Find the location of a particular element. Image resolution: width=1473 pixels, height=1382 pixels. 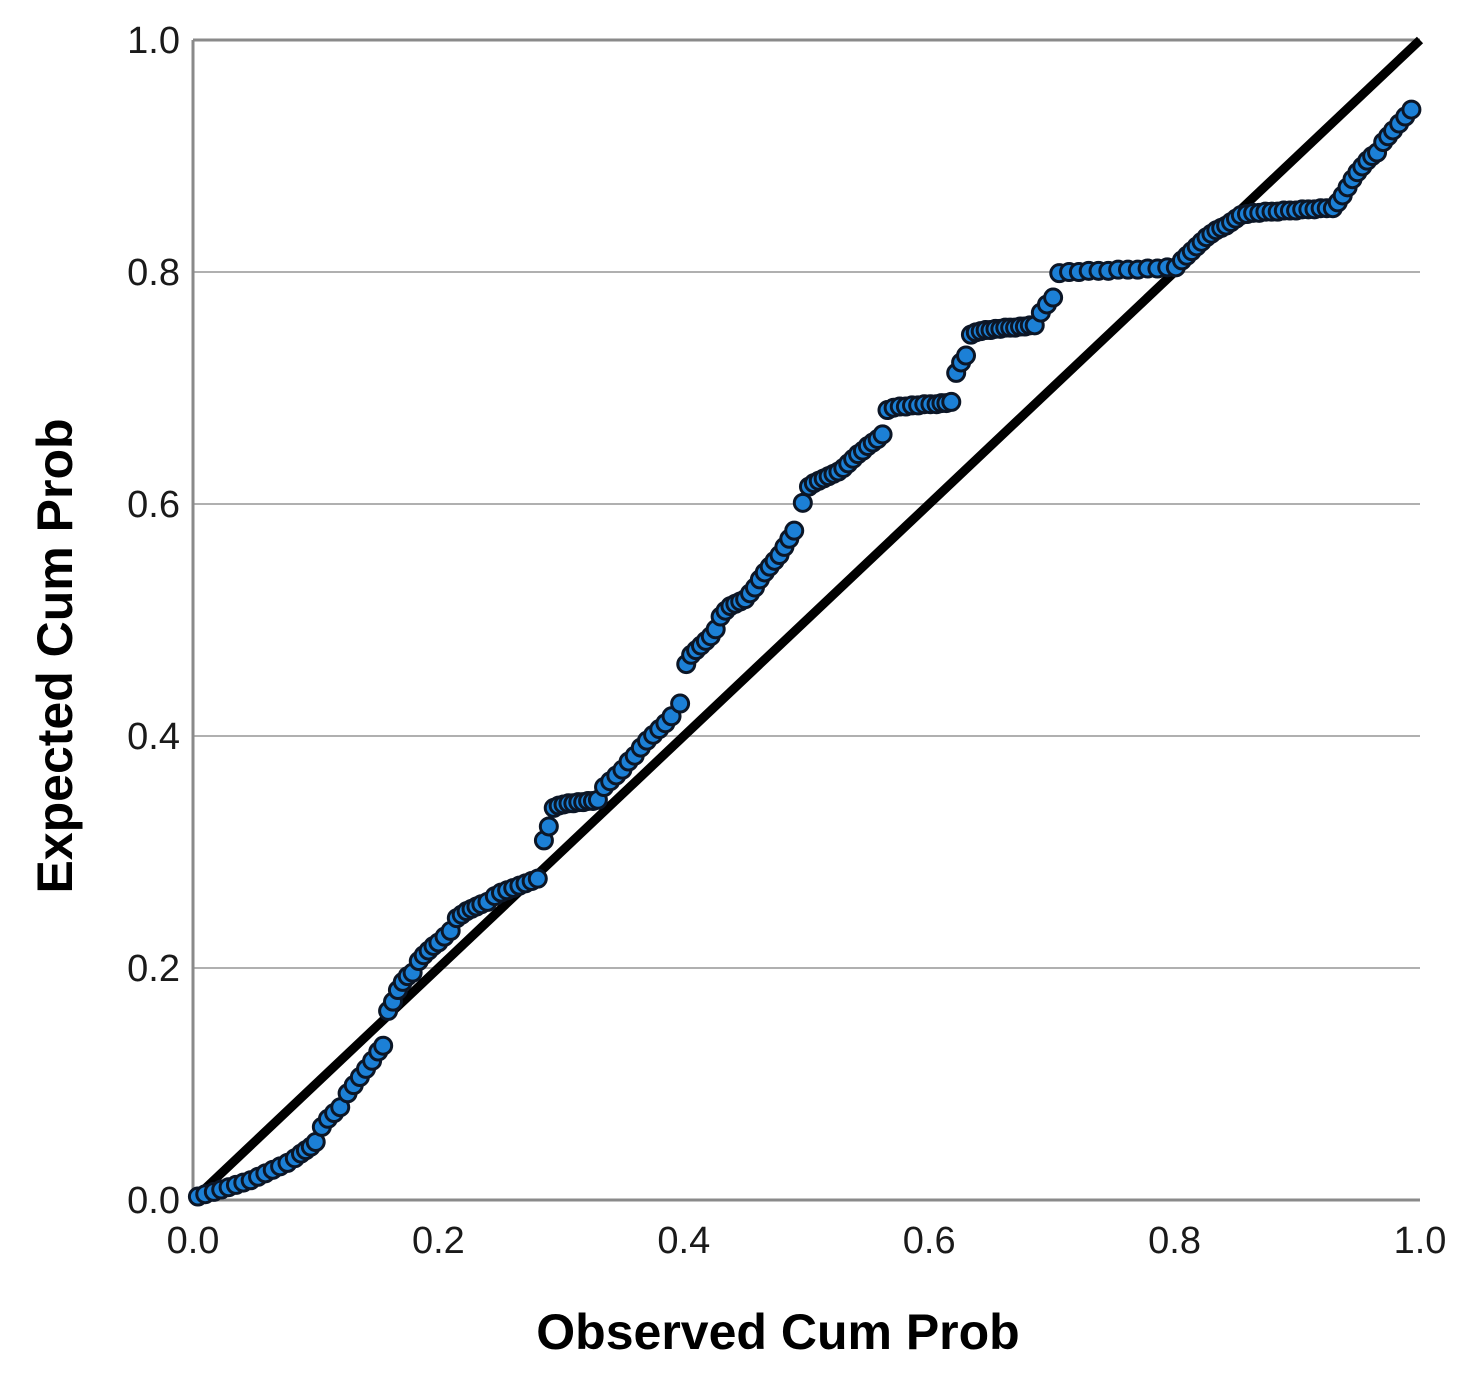

y-tick-label: 0.6 is located at coordinates (153, 505).